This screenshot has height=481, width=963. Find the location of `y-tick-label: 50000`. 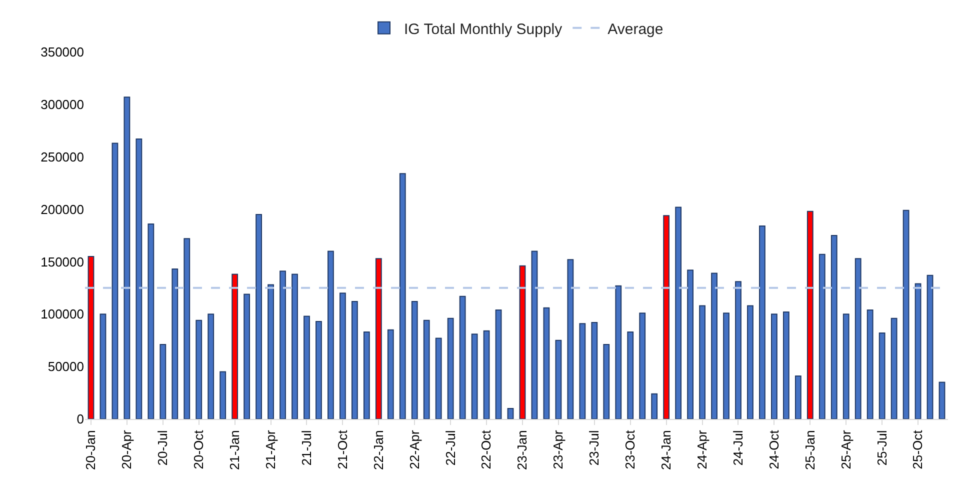

y-tick-label: 50000 is located at coordinates (66, 366).